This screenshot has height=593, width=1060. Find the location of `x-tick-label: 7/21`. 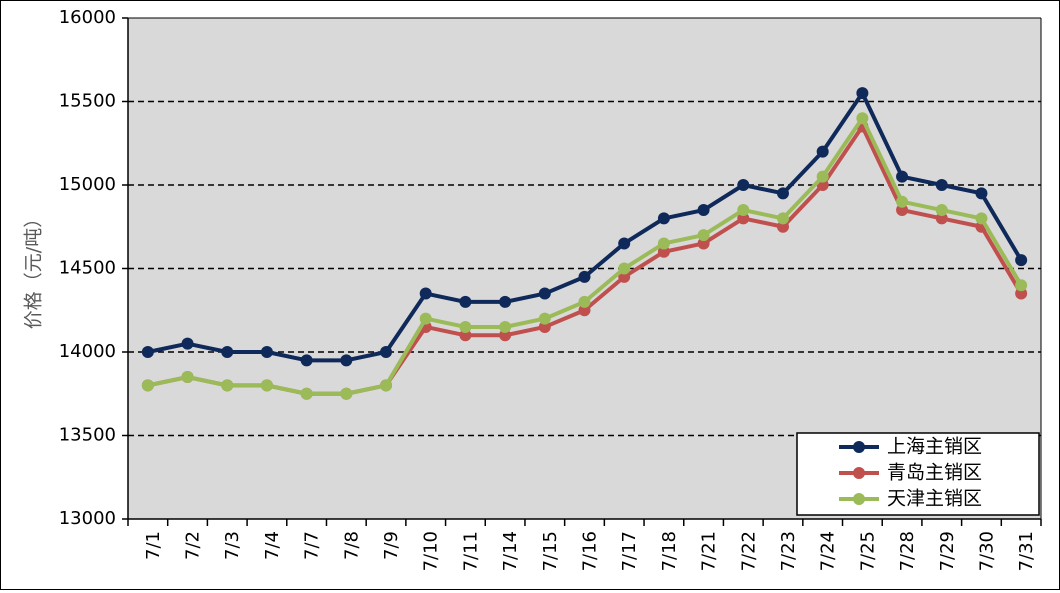

x-tick-label: 7/21 is located at coordinates (709, 551).